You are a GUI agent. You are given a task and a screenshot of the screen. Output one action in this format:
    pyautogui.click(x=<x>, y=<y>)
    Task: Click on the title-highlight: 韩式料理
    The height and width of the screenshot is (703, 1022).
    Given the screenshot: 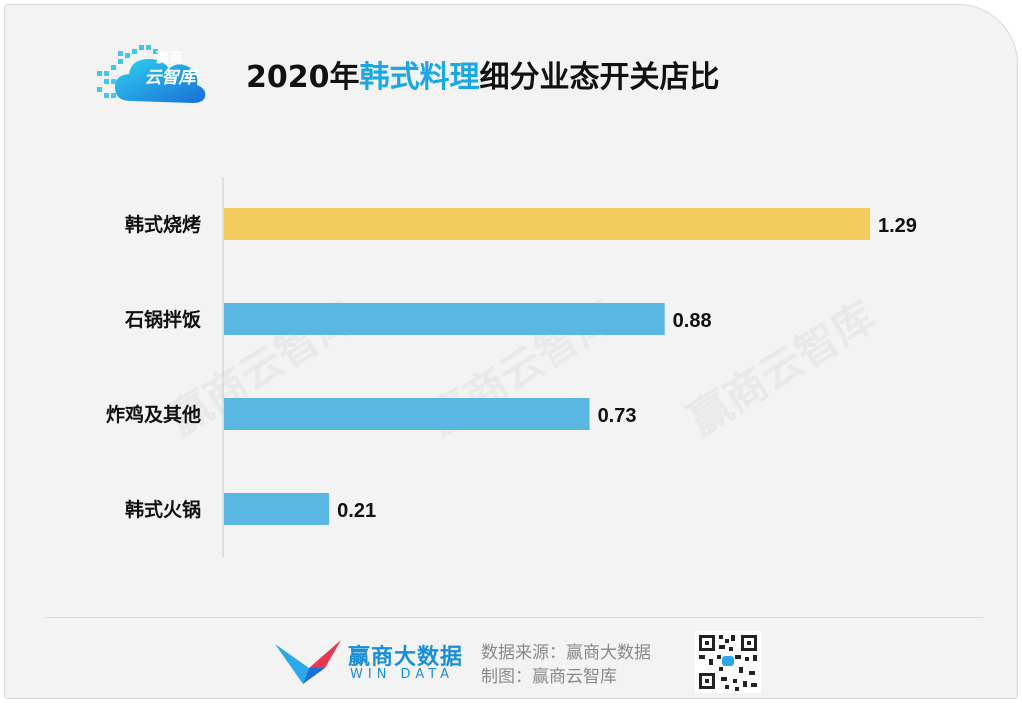 What is the action you would take?
    pyautogui.click(x=419, y=77)
    